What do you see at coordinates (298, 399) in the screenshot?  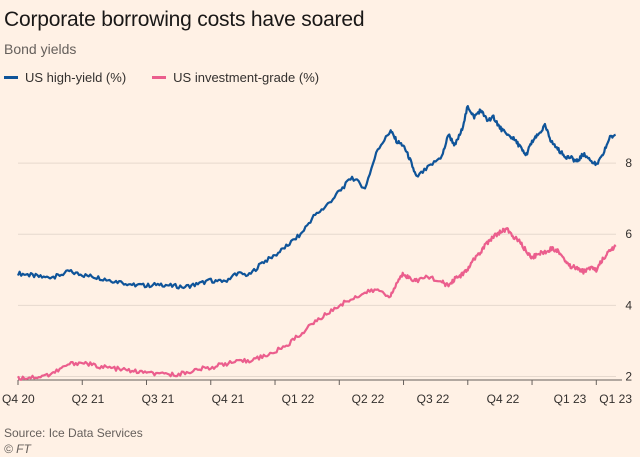 I see `x-tick-label: Q1 22` at bounding box center [298, 399].